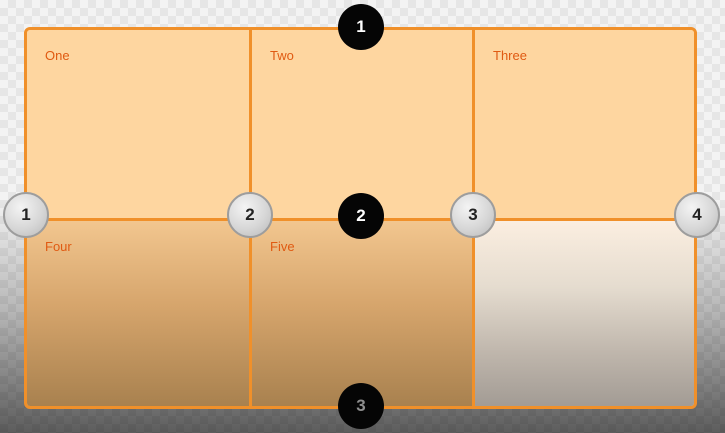  I want to click on grid-item-five: Five, so click(362, 313).